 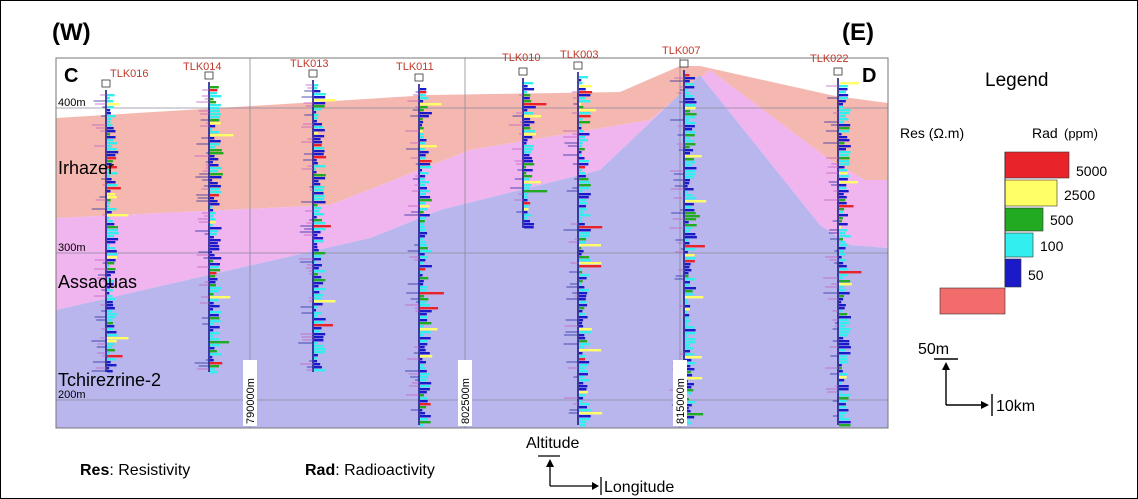 I want to click on axes-key-lines, so click(x=570, y=475).